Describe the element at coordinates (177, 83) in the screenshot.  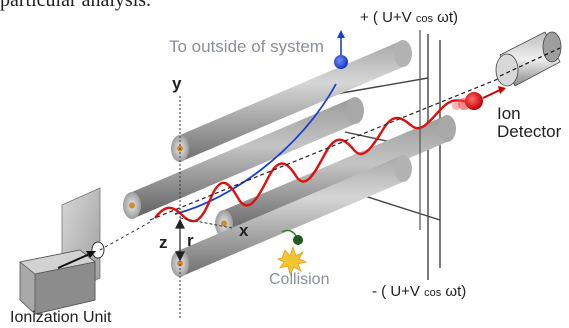
I see `axis-y-label: y` at that location.